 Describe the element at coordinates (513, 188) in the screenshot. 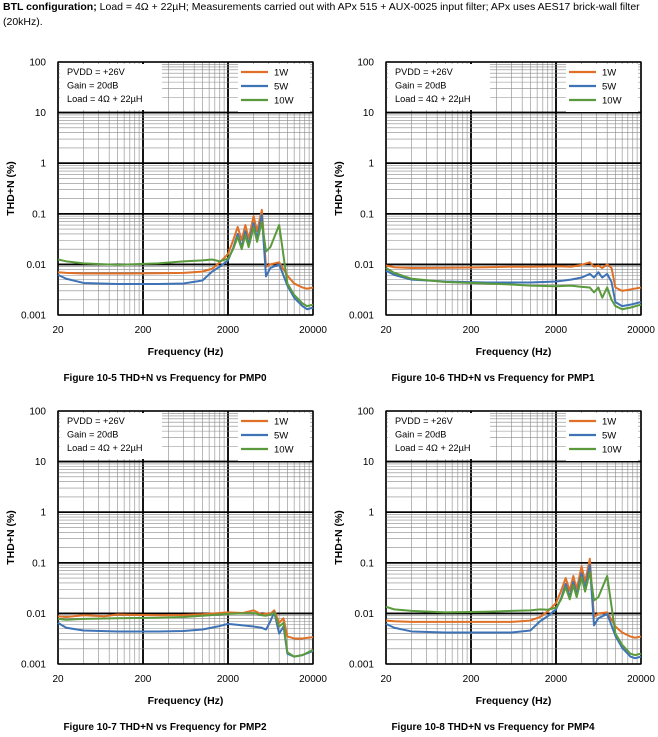

I see `grid-lines` at that location.